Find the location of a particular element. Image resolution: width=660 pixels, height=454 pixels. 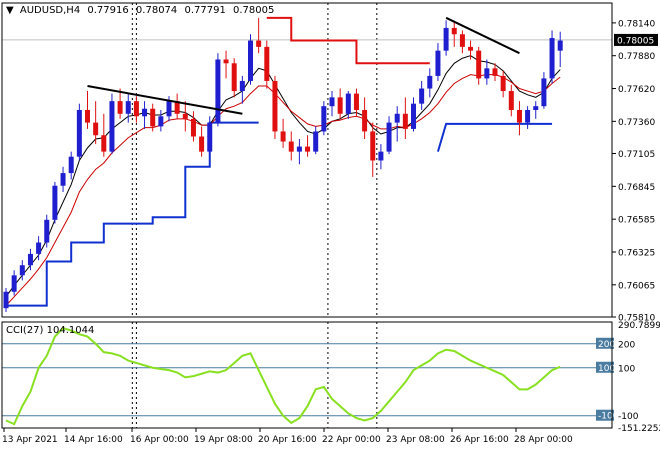

header-arrow-icon: ▼ is located at coordinates (10, 10).